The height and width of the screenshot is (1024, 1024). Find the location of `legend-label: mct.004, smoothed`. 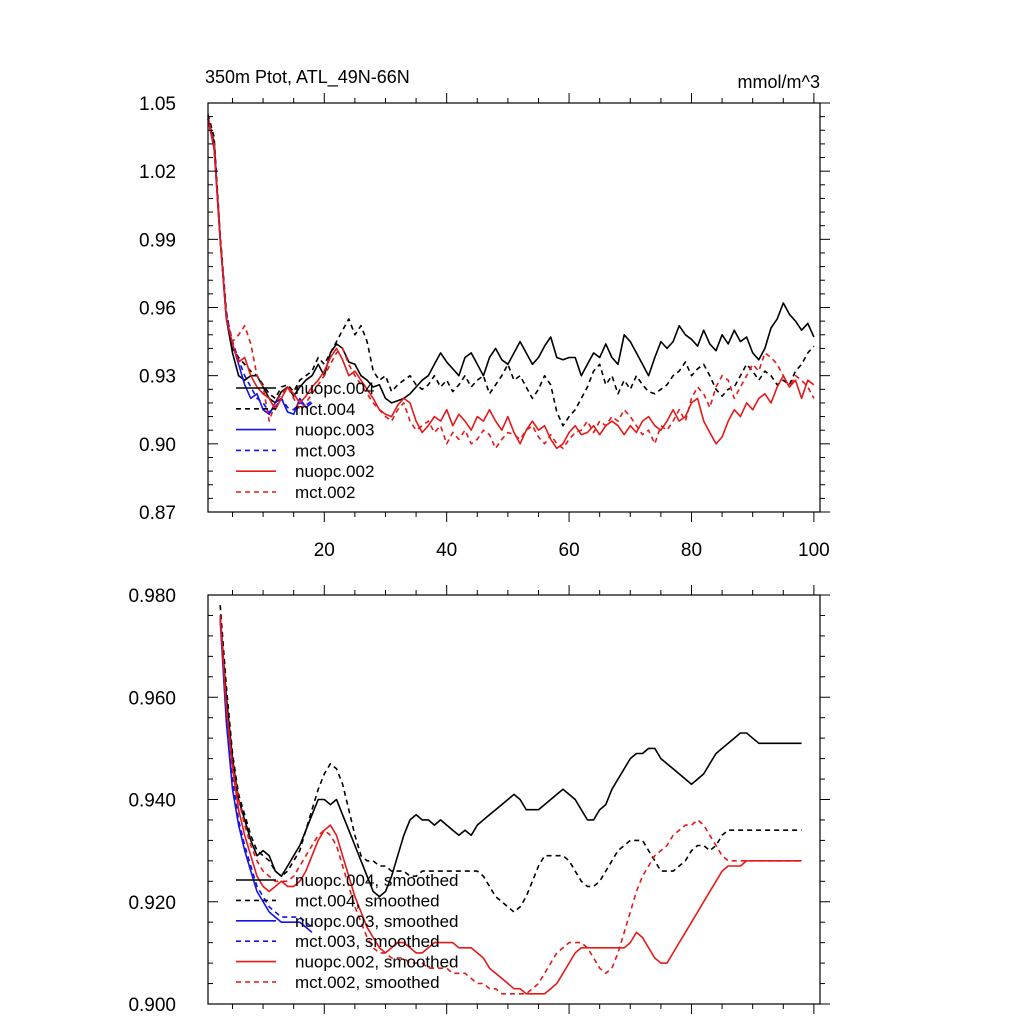

legend-label: mct.004, smoothed is located at coordinates (367, 900).